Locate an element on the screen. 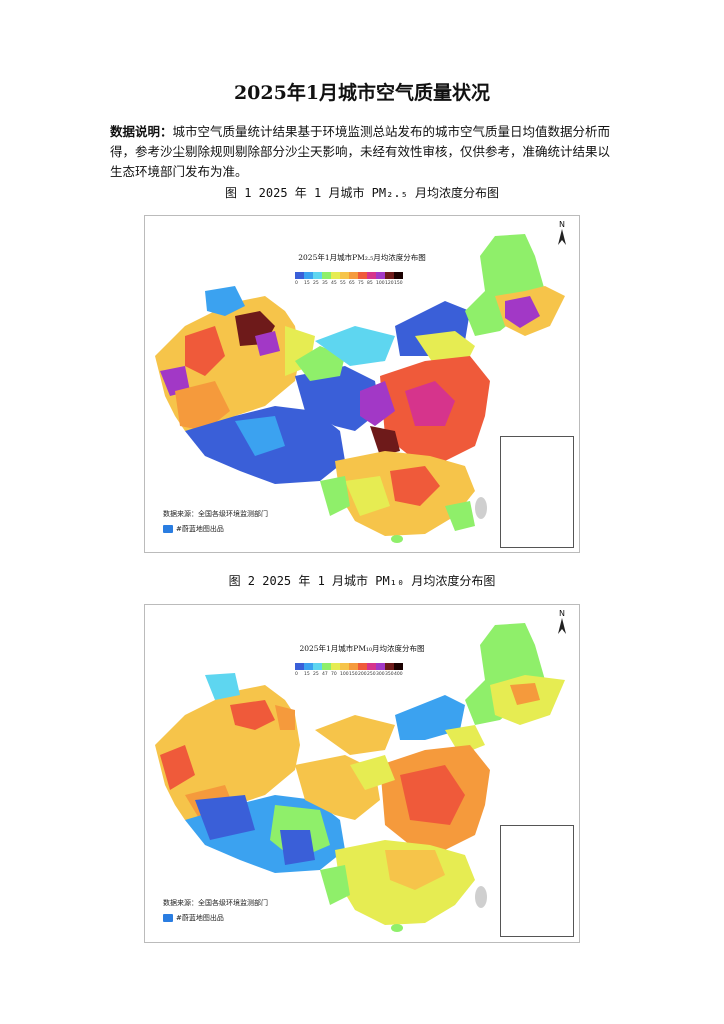 This screenshot has width=724, height=1024. figure2-legend-tick: 200 is located at coordinates (362, 674).